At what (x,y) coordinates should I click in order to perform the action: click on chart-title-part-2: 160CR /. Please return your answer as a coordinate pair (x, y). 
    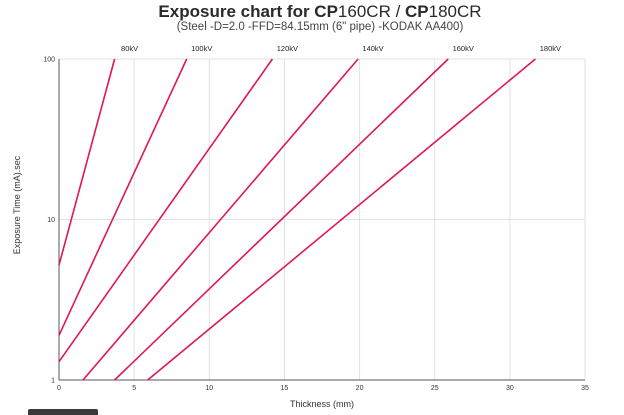
    Looking at the image, I should click on (371, 11).